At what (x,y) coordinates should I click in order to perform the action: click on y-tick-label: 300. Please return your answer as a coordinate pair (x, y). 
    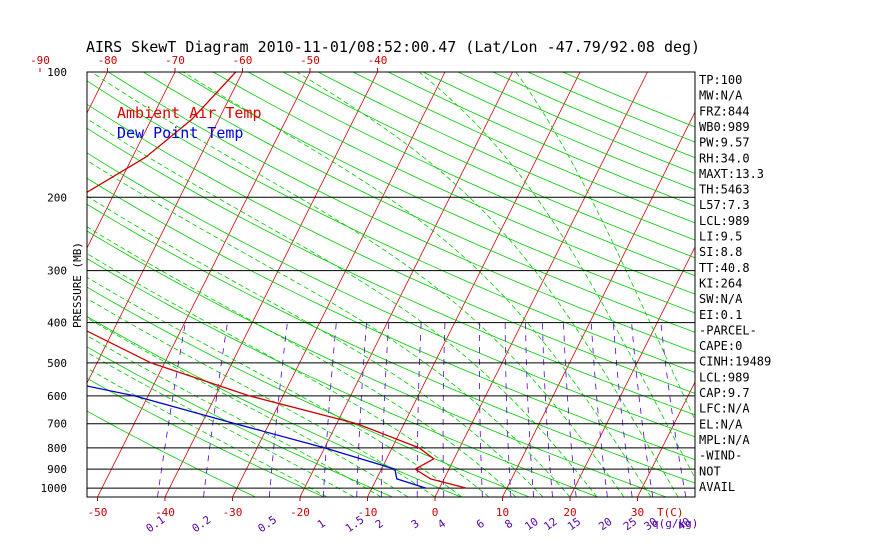
    Looking at the image, I should click on (57, 271).